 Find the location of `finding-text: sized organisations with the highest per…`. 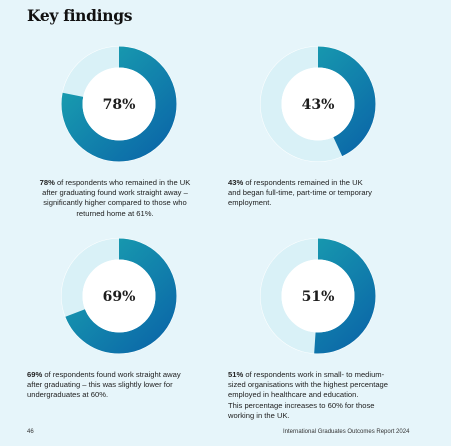

finding-text: sized organisations with the highest per… is located at coordinates (308, 385).